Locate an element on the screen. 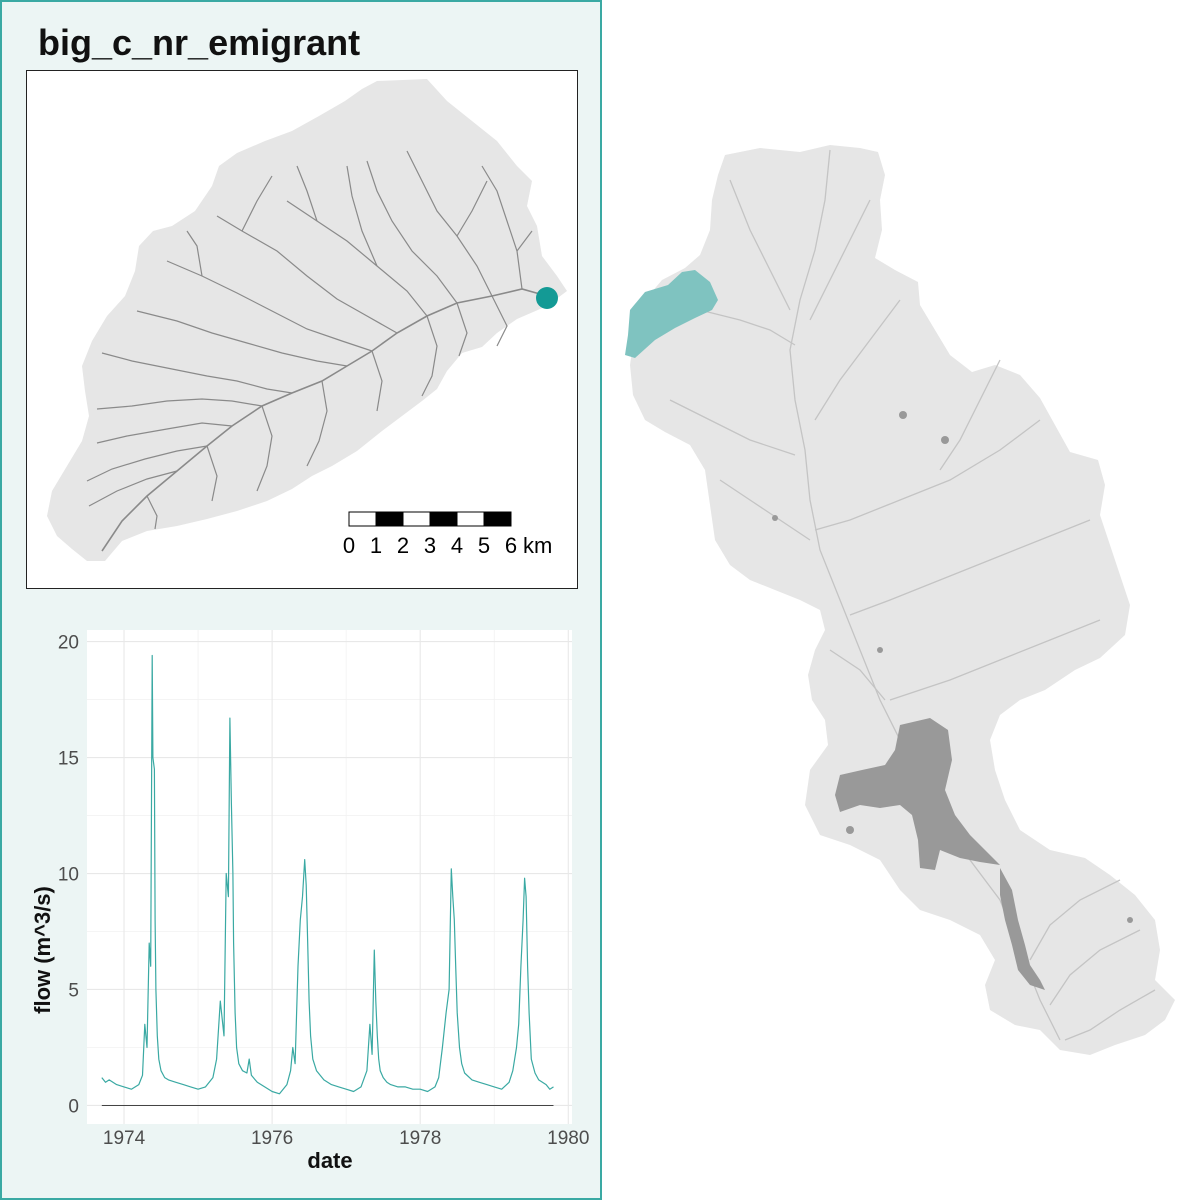  scale-tick-label: 0 is located at coordinates (349, 545).